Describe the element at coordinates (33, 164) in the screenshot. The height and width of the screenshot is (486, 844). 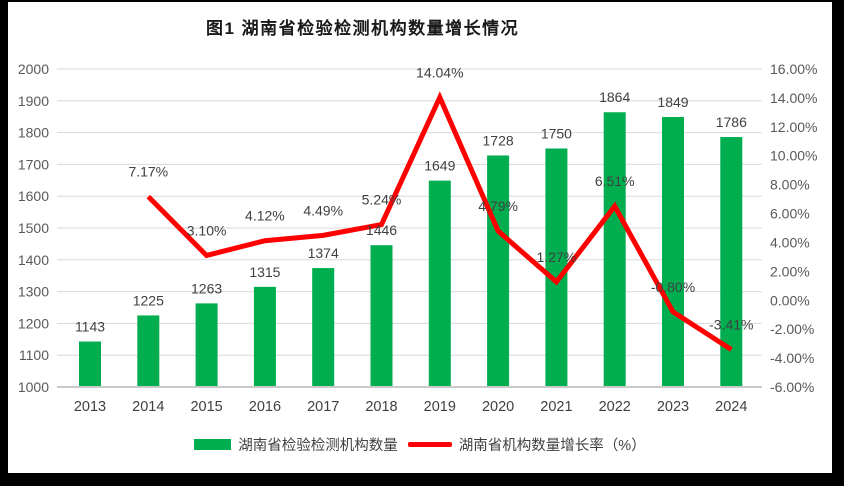
I see `y-axis-tick-label-left: 1700` at that location.